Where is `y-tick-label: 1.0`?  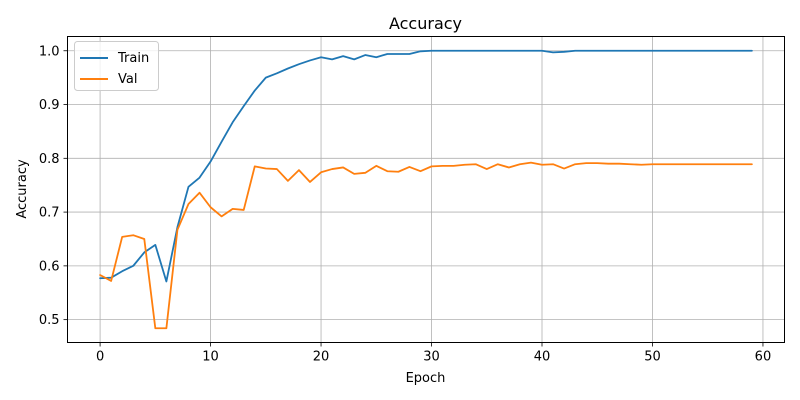
y-tick-label: 1.0 is located at coordinates (49, 51).